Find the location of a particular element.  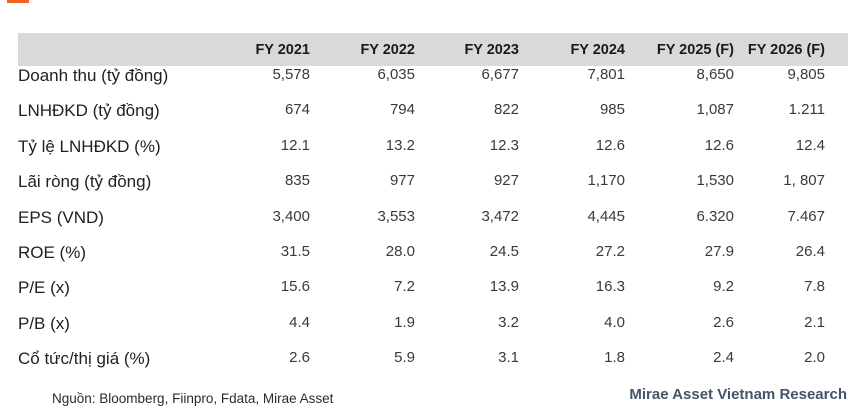

value-cell: 7.2 is located at coordinates (404, 287).